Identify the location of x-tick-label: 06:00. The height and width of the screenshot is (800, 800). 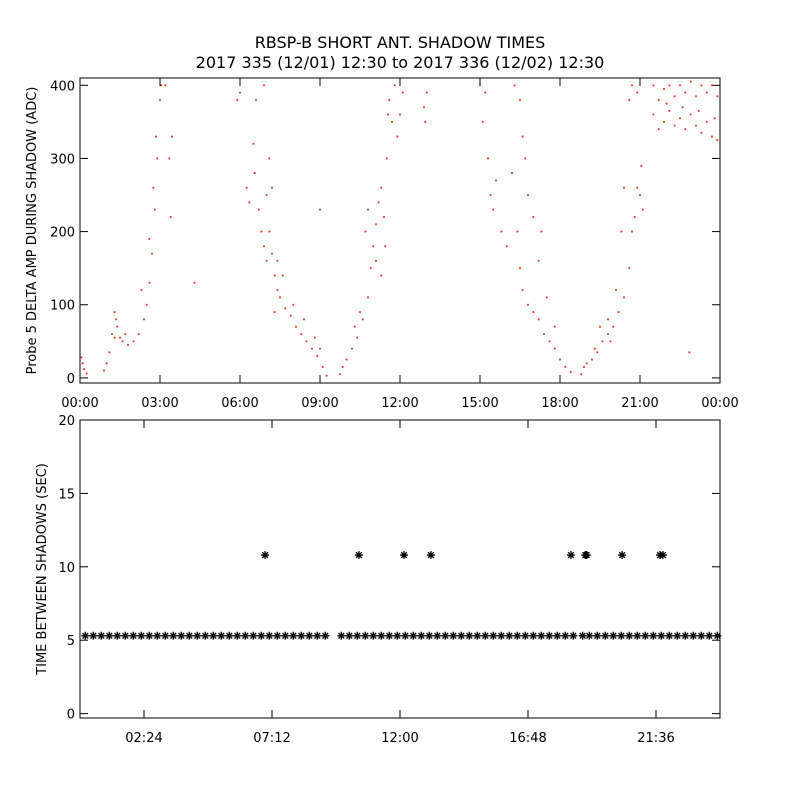
(239, 403).